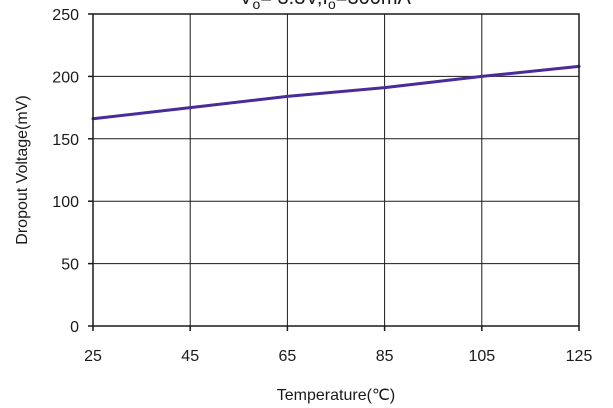 This screenshot has width=613, height=408. What do you see at coordinates (65, 15) in the screenshot?
I see `y-tick-label-250: 250` at bounding box center [65, 15].